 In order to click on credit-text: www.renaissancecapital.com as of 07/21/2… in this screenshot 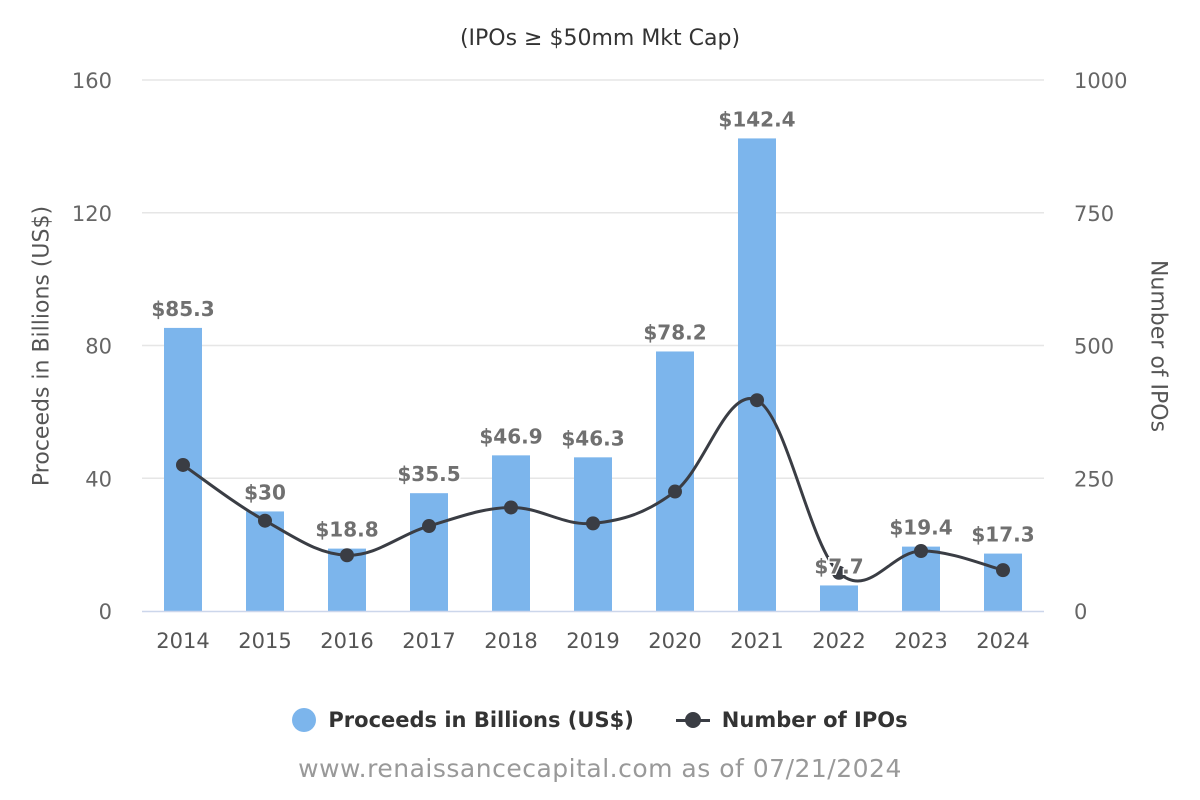, I will do `click(600, 768)`.